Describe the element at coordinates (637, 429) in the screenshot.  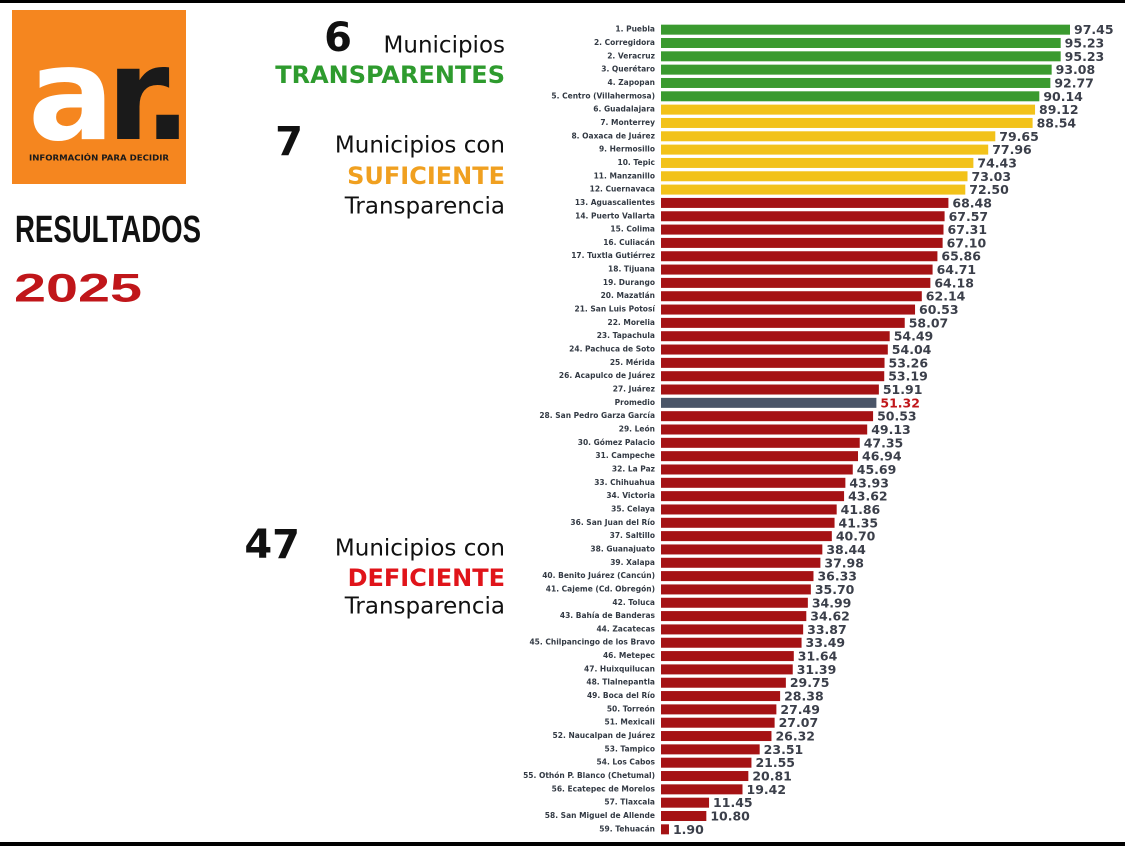
I see `category-label: 29. León` at that location.